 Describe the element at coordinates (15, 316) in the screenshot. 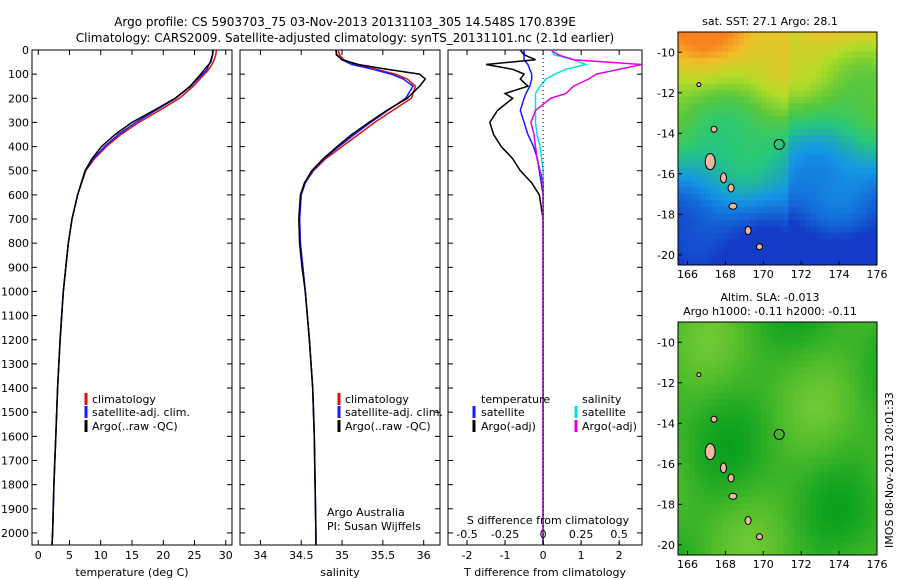

I see `ytick-label: 1100` at that location.